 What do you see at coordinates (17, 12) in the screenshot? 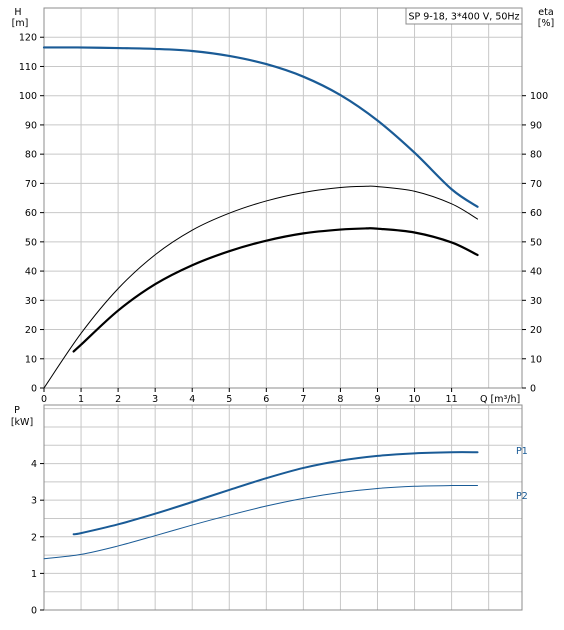
I see `head-axis-label: H` at bounding box center [17, 12].